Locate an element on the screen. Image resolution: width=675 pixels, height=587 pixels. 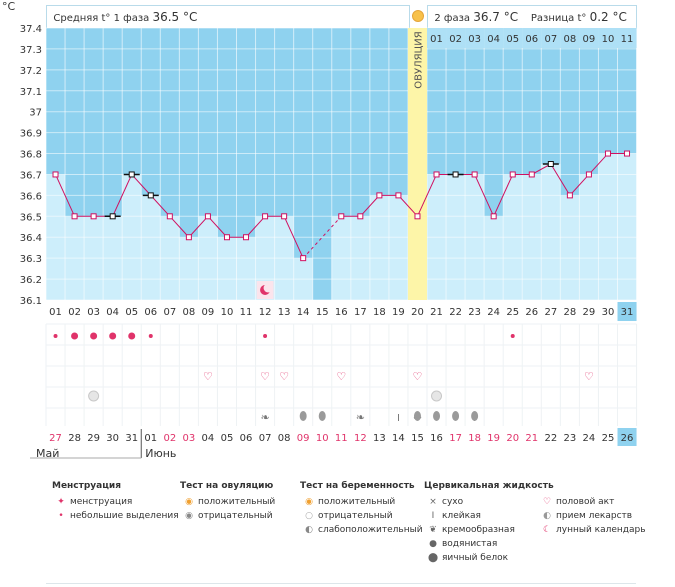
diff-value: 0.2 °C is located at coordinates (608, 17).